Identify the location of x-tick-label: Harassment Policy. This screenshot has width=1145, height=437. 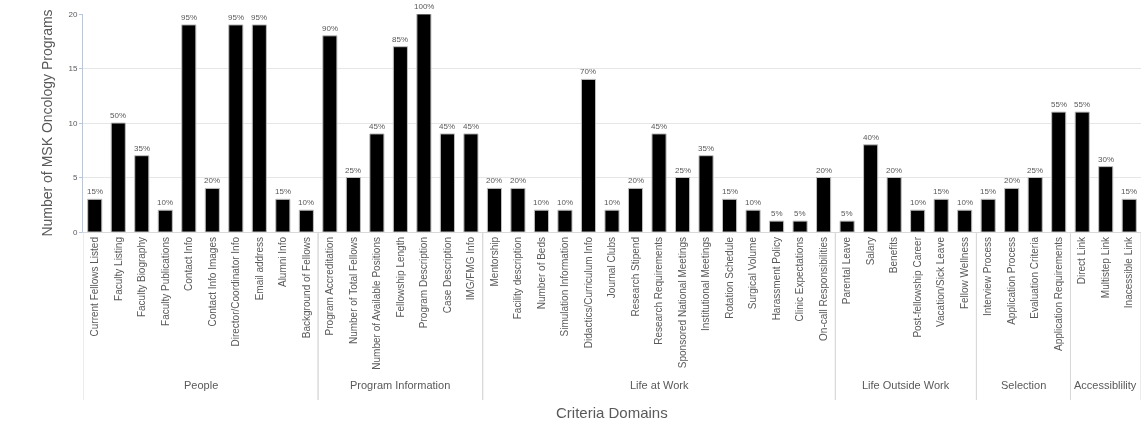
(776, 279).